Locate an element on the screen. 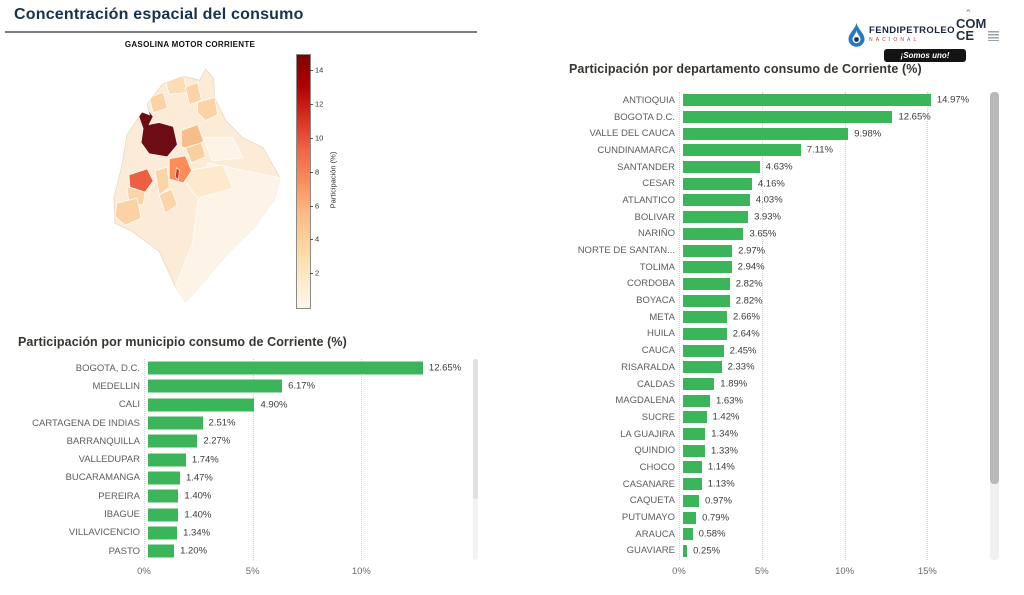  x-tick-label: 5% is located at coordinates (761, 571).